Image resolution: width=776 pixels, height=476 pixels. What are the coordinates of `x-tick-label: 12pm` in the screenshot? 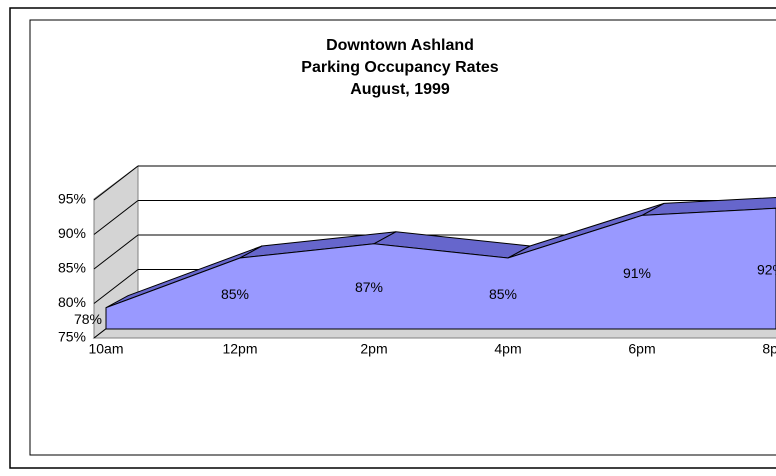 It's located at (239, 349).